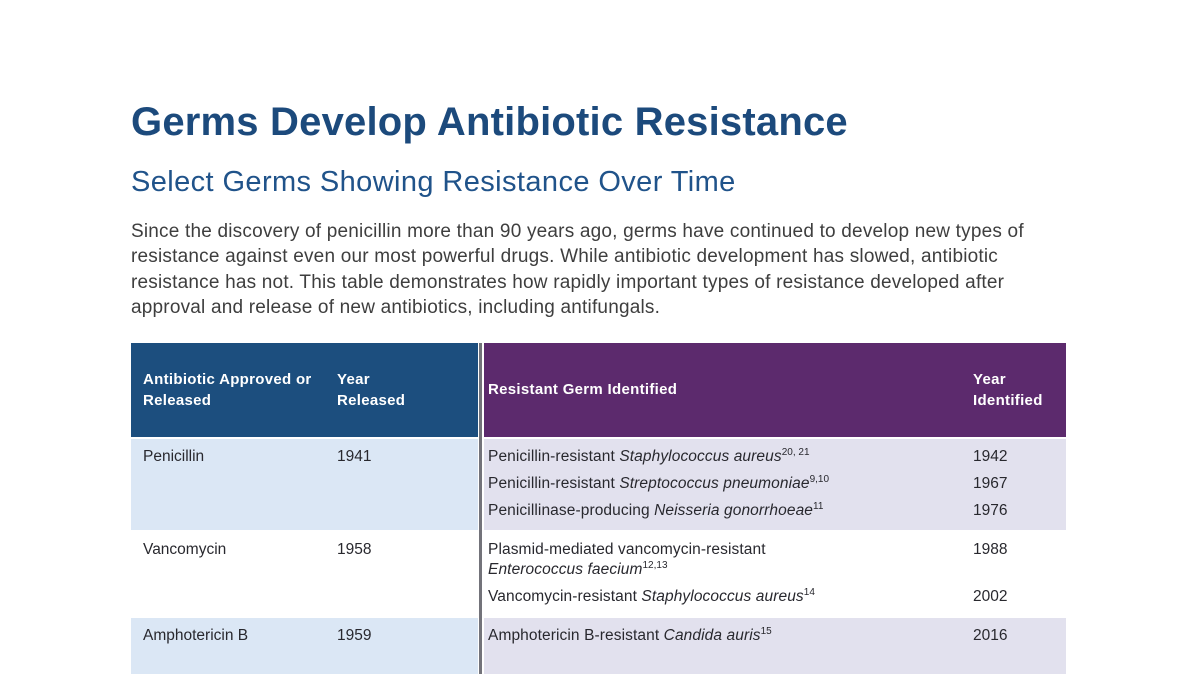  What do you see at coordinates (407, 573) in the screenshot?
I see `year-released-cell: 1958` at bounding box center [407, 573].